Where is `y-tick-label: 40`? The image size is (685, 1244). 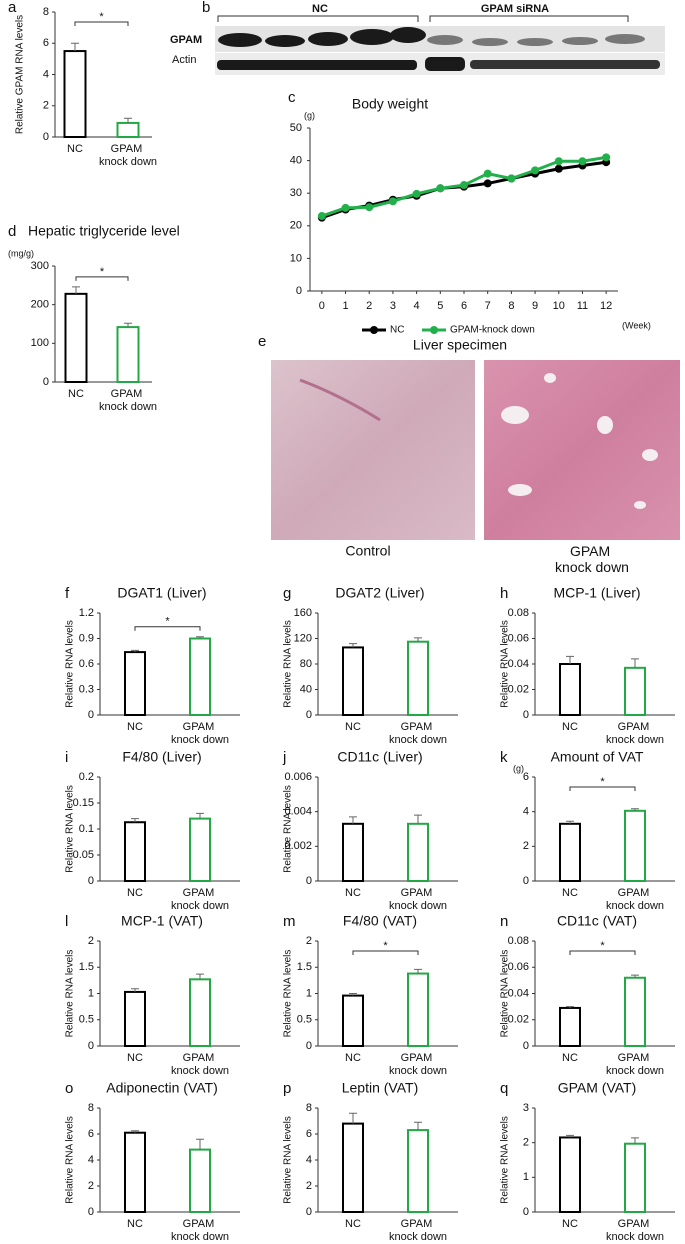 y-tick-label: 40 is located at coordinates (306, 689).